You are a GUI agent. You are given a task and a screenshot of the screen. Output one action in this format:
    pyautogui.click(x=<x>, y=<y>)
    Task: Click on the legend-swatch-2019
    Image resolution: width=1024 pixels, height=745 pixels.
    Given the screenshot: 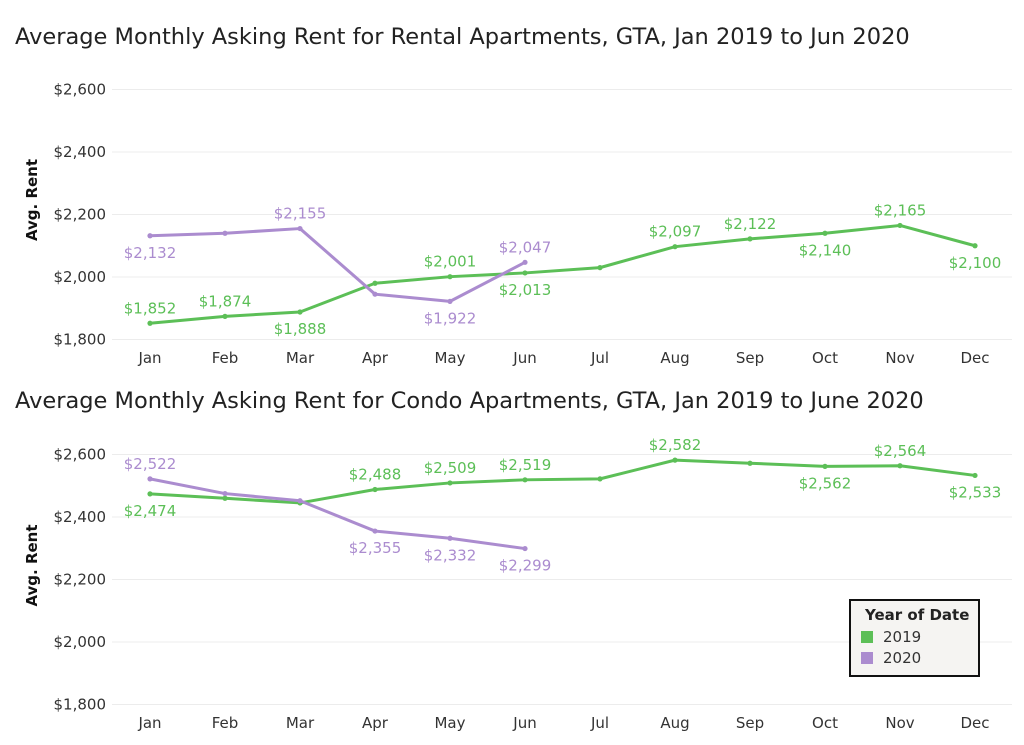 What is the action you would take?
    pyautogui.click(x=867, y=637)
    